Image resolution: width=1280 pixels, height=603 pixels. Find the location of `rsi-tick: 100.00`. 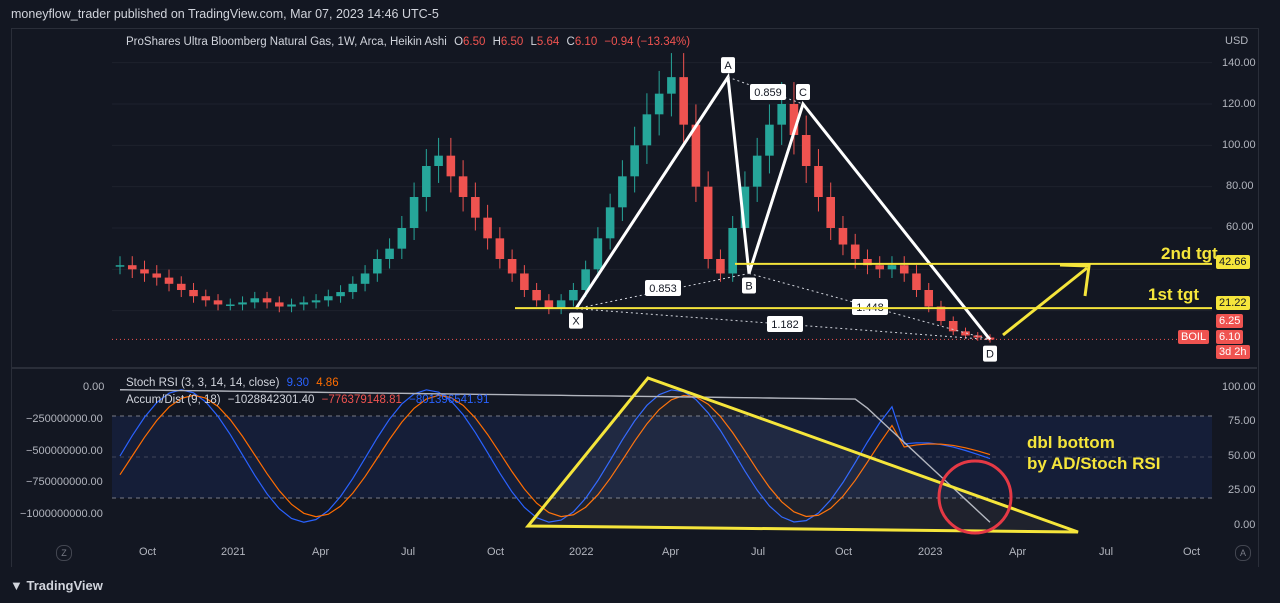

rsi-tick: 100.00 is located at coordinates (1239, 387).